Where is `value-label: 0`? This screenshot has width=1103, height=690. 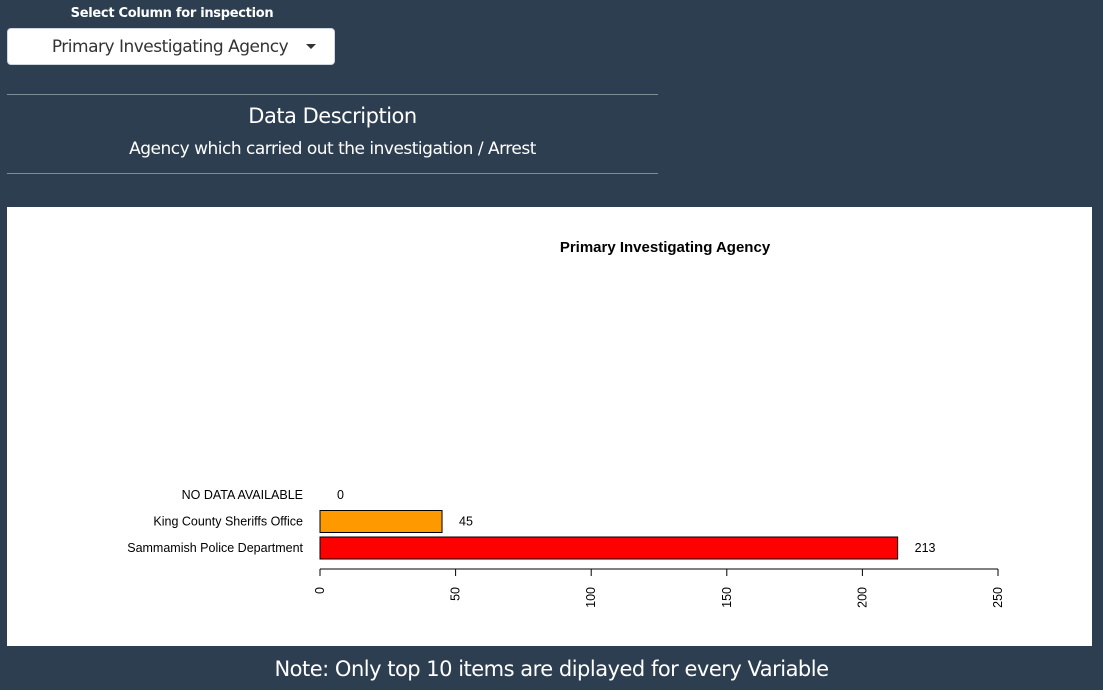 value-label: 0 is located at coordinates (340, 495).